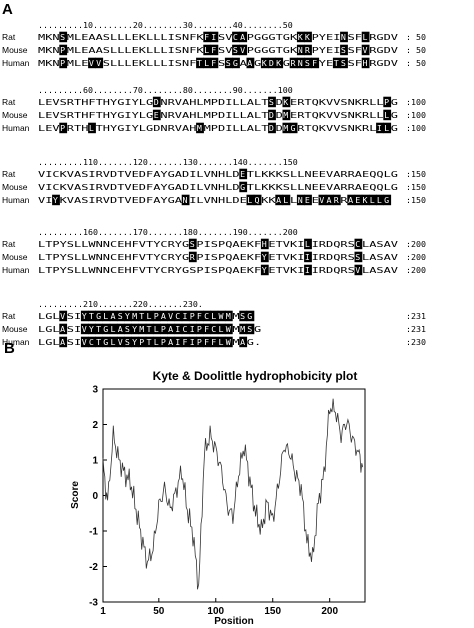 The height and width of the screenshot is (628, 474). What do you see at coordinates (416, 115) in the screenshot?
I see `row-end-number: :100` at bounding box center [416, 115].